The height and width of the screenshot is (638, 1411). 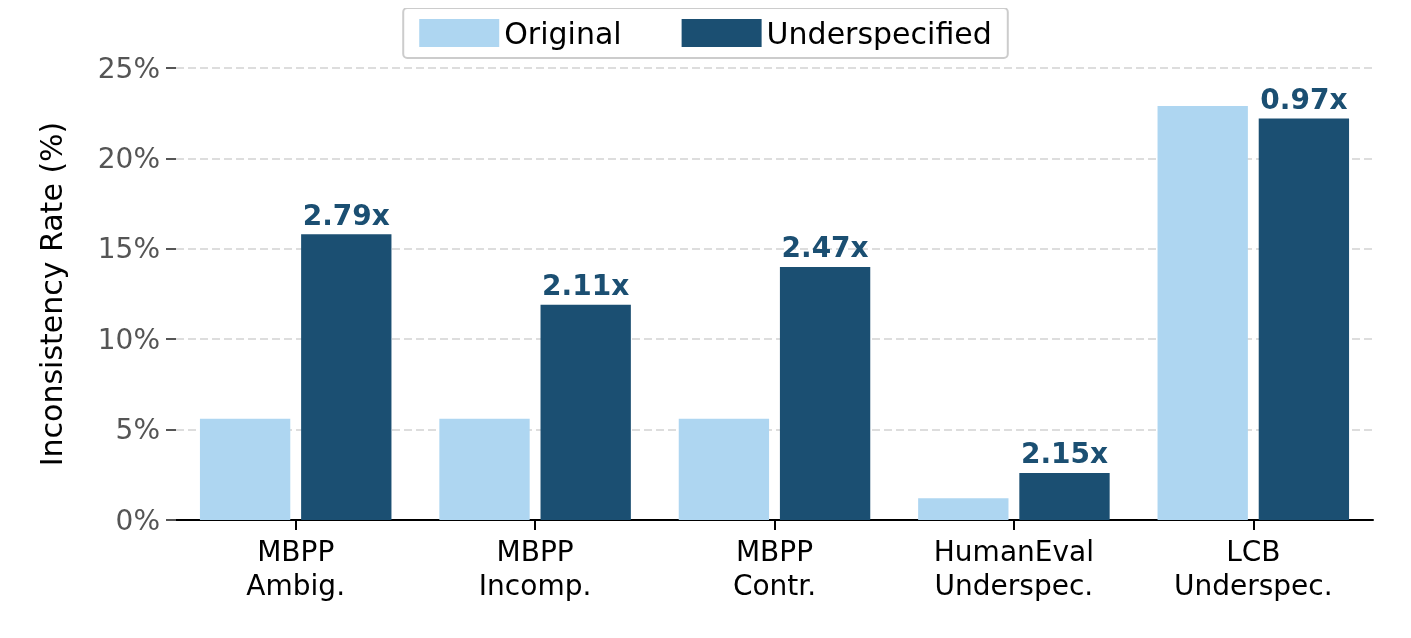 What do you see at coordinates (1013, 568) in the screenshot?
I see `x-tick-label: HumanEval Underspec.` at bounding box center [1013, 568].